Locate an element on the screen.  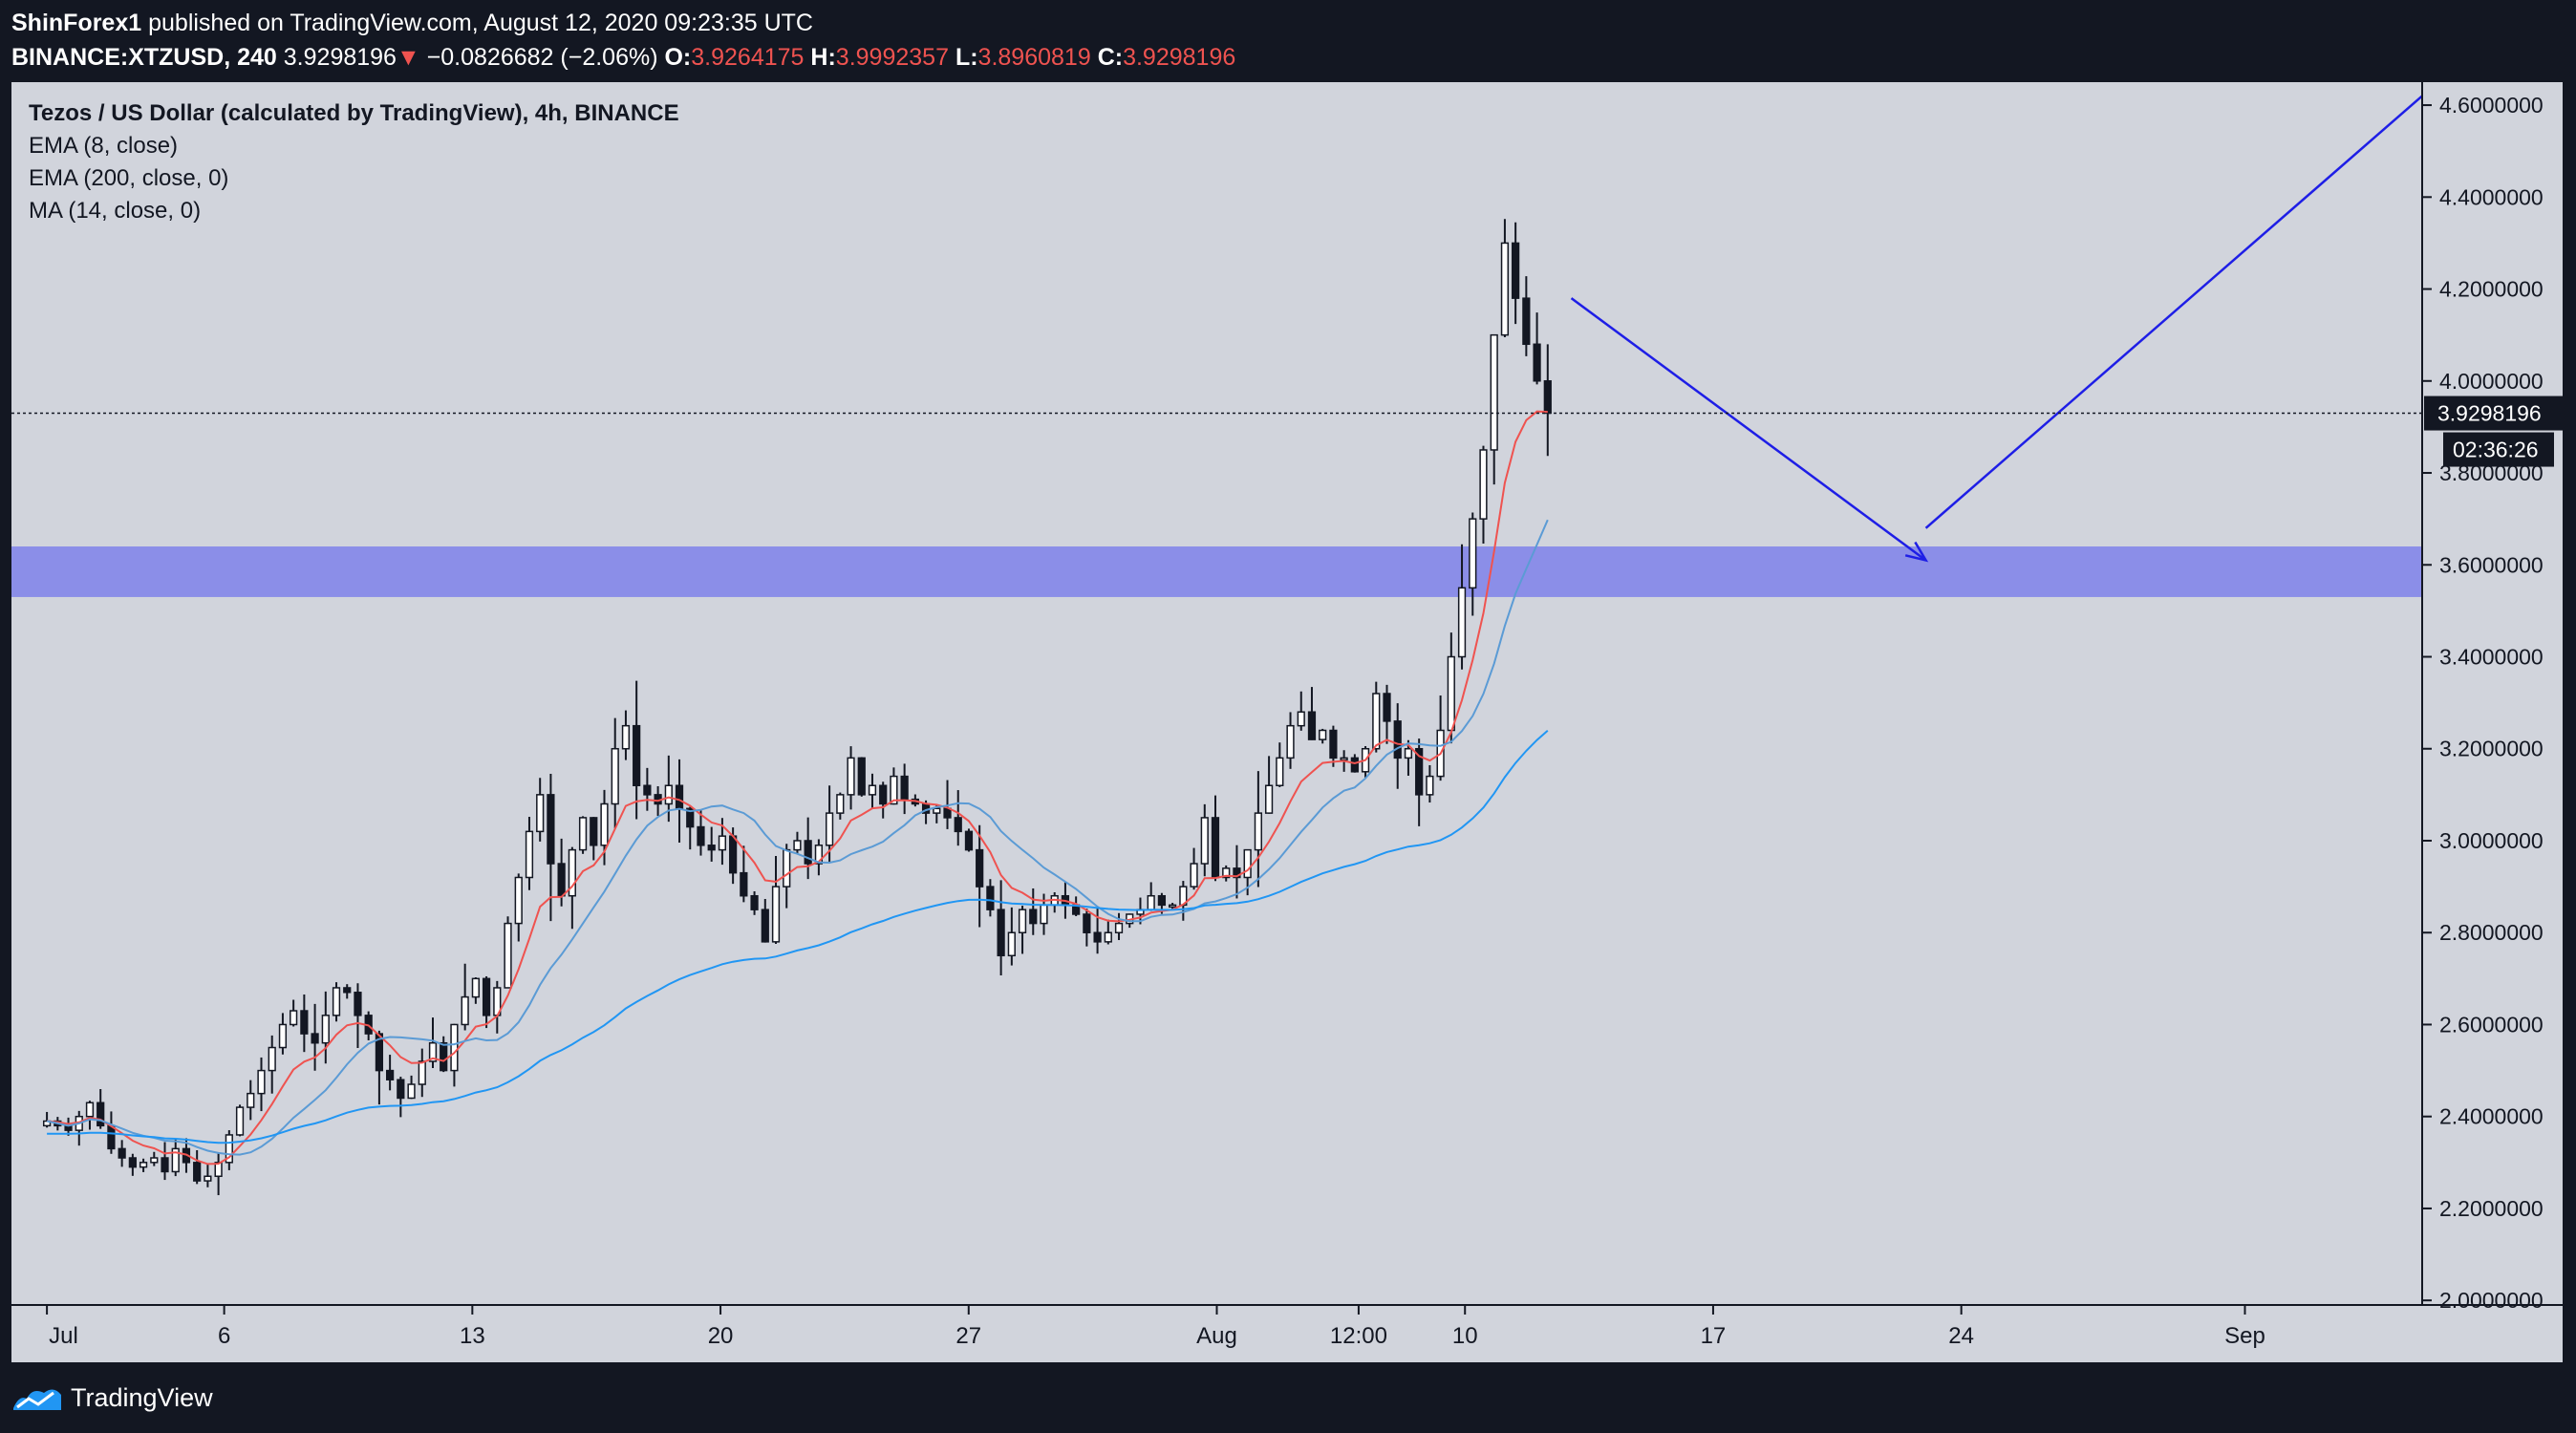
y-tick-label: 2.8000000 is located at coordinates (2491, 933).